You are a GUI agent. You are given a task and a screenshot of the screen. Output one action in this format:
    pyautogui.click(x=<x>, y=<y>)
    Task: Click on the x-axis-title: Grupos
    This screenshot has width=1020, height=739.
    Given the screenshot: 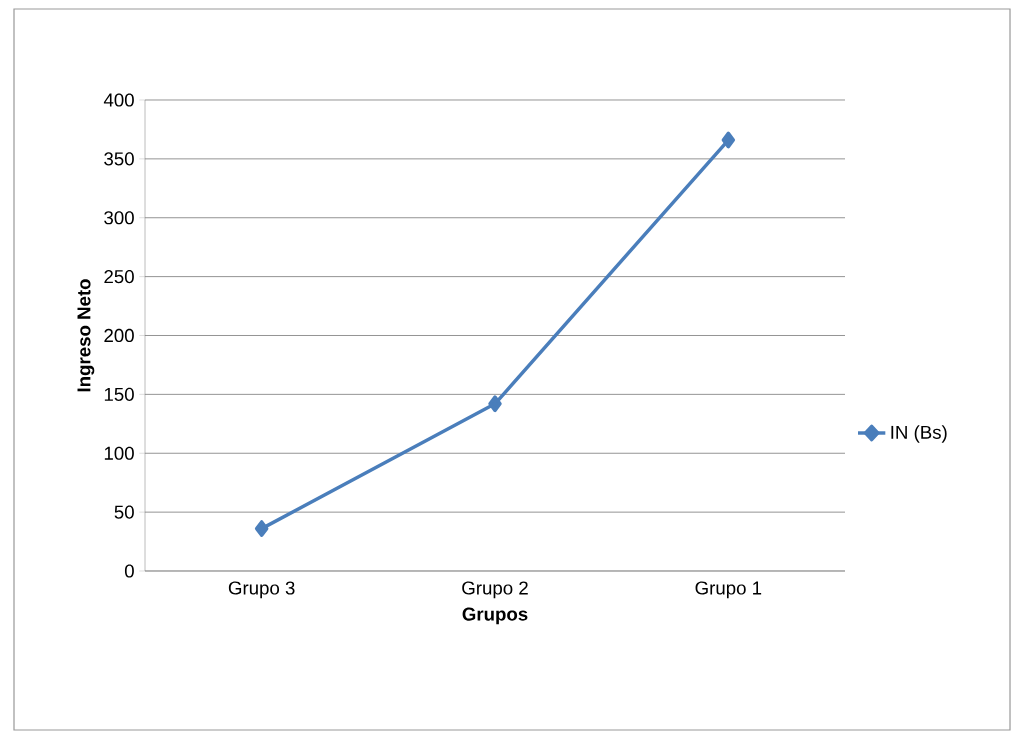 What is the action you would take?
    pyautogui.click(x=495, y=616)
    